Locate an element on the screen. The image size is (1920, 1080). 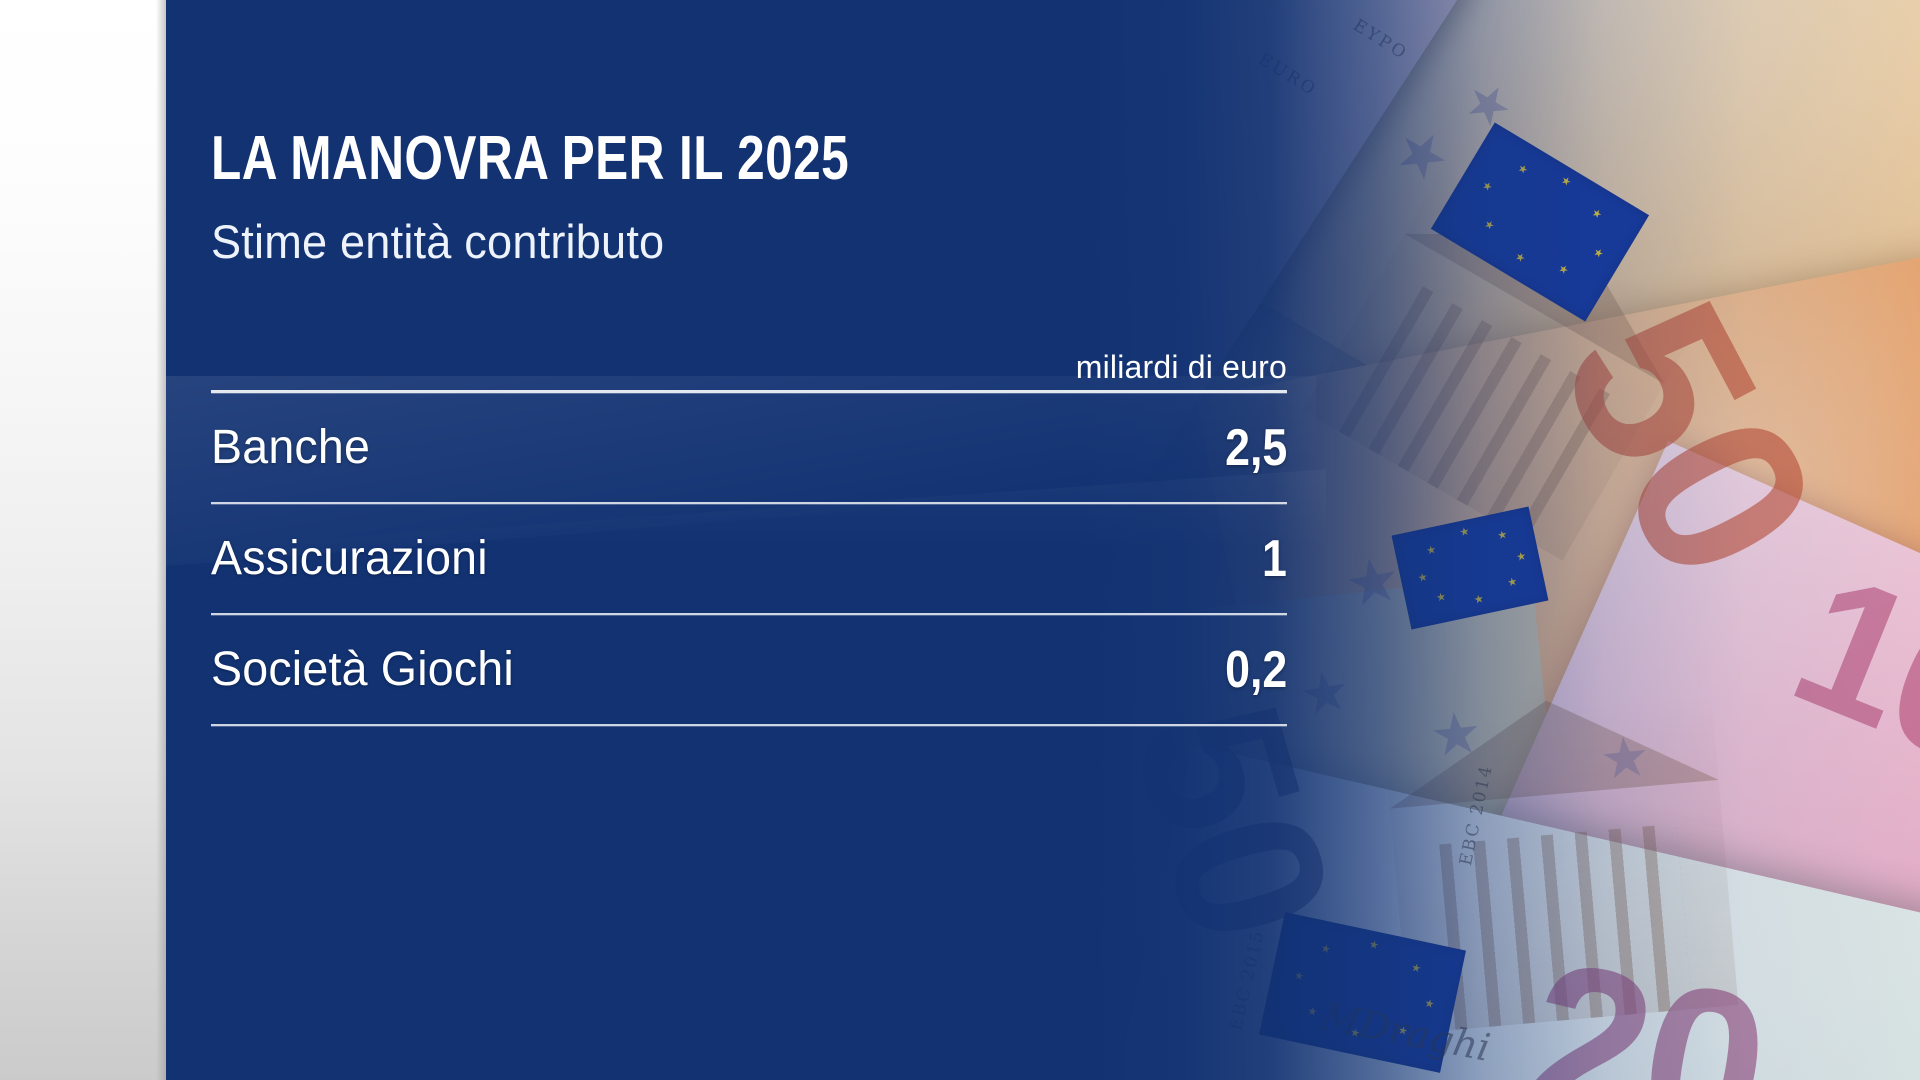
page-title: LA MANOVRA PER IL 2025 is located at coordinates (530, 158).